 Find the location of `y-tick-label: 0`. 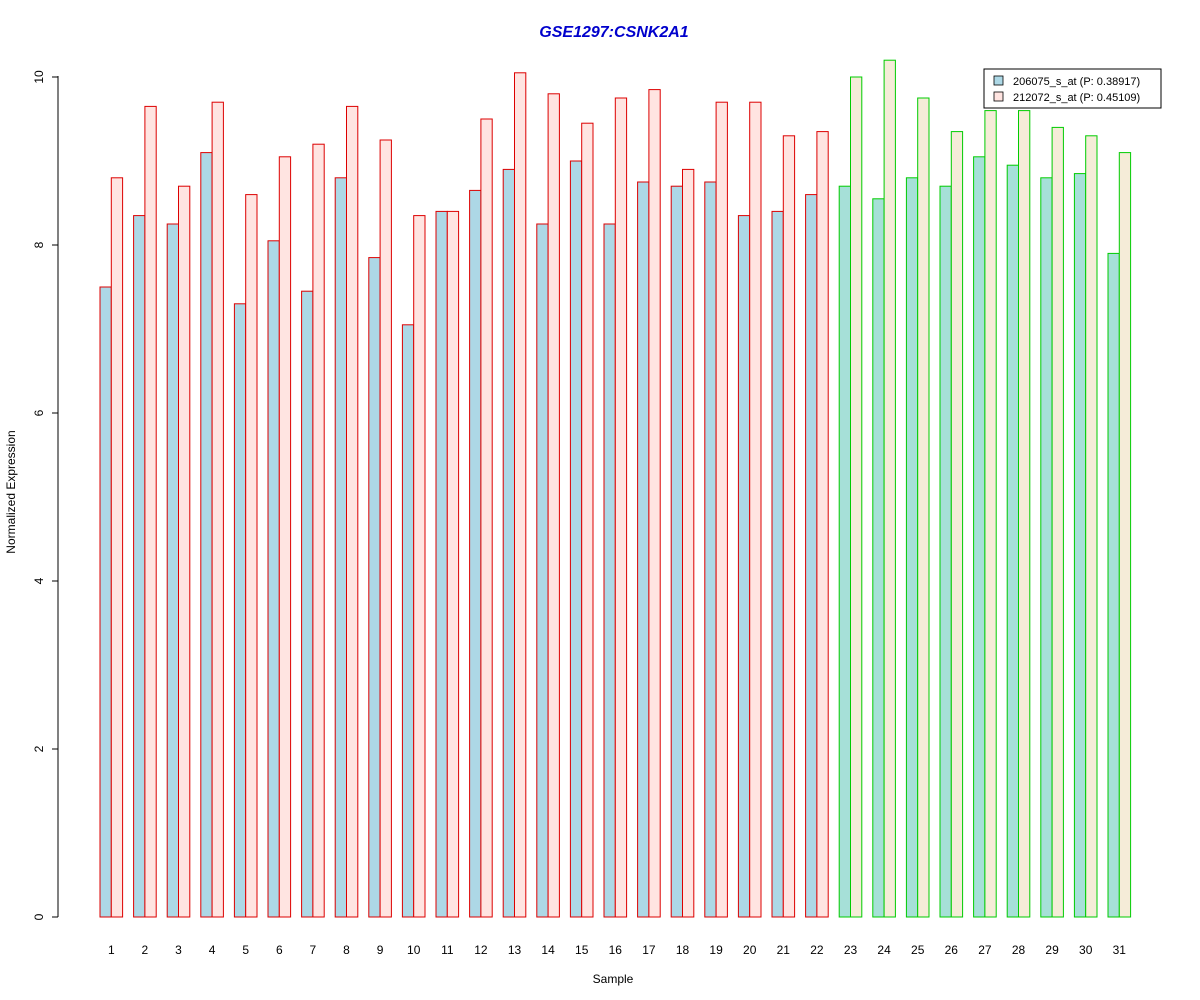

y-tick-label: 0 is located at coordinates (39, 916).